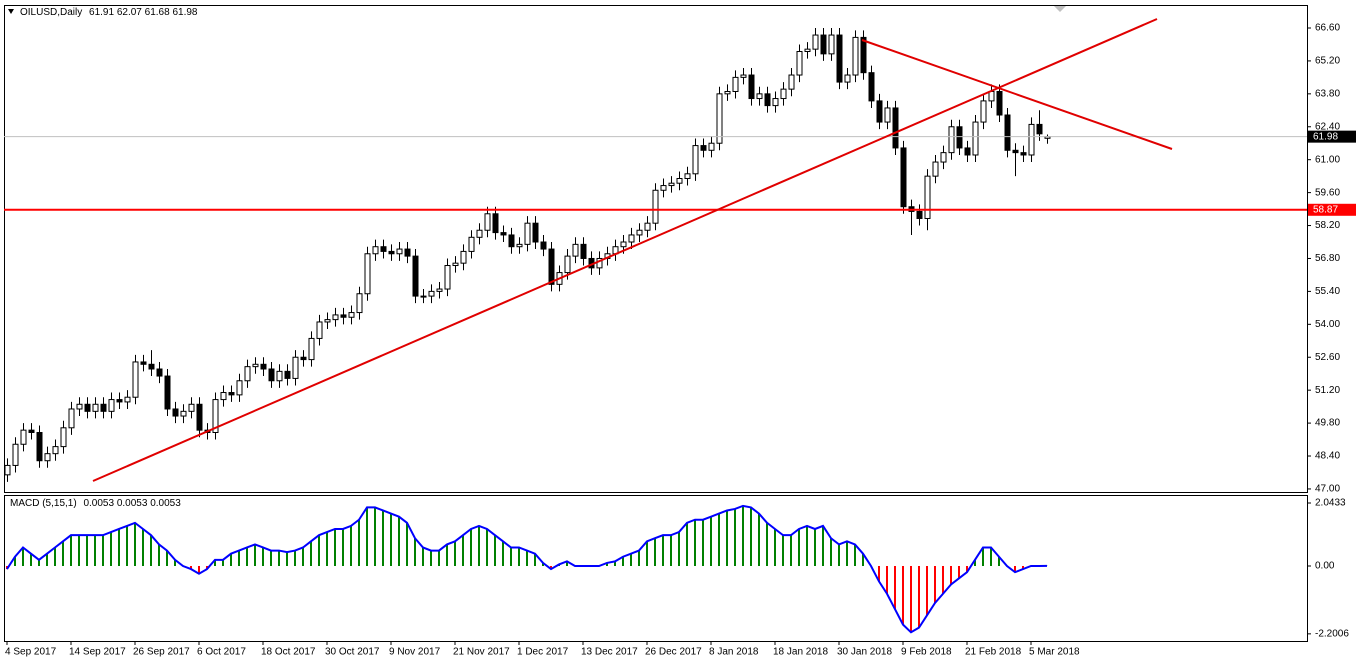 This screenshot has height=665, width=1366. I want to click on hline-label: 58.87, so click(1325, 209).